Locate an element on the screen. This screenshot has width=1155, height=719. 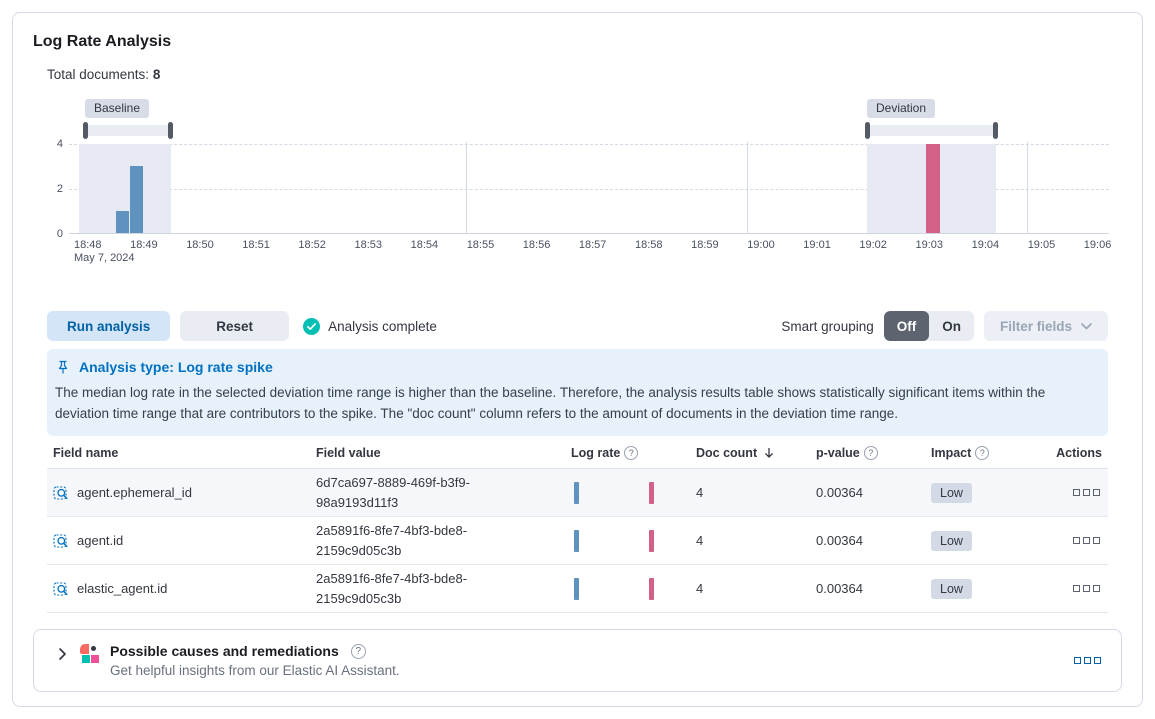
baseline-brush-right-handle is located at coordinates (170, 130).